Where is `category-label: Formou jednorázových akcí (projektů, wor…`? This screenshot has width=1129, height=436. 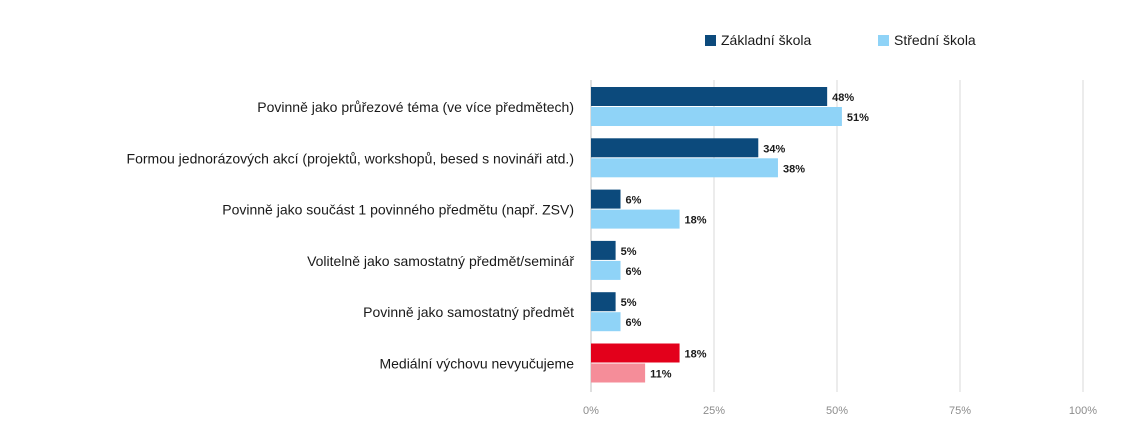
category-label: Formou jednorázových akcí (projektů, wor… is located at coordinates (350, 158).